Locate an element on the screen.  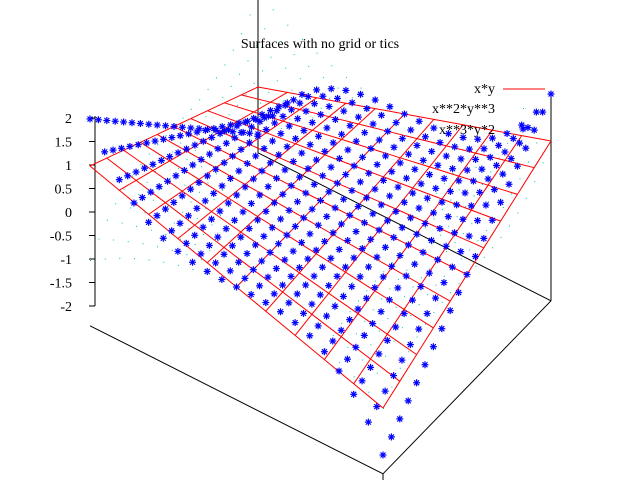
z-tick-label-1: 1.5 is located at coordinates (64, 143).